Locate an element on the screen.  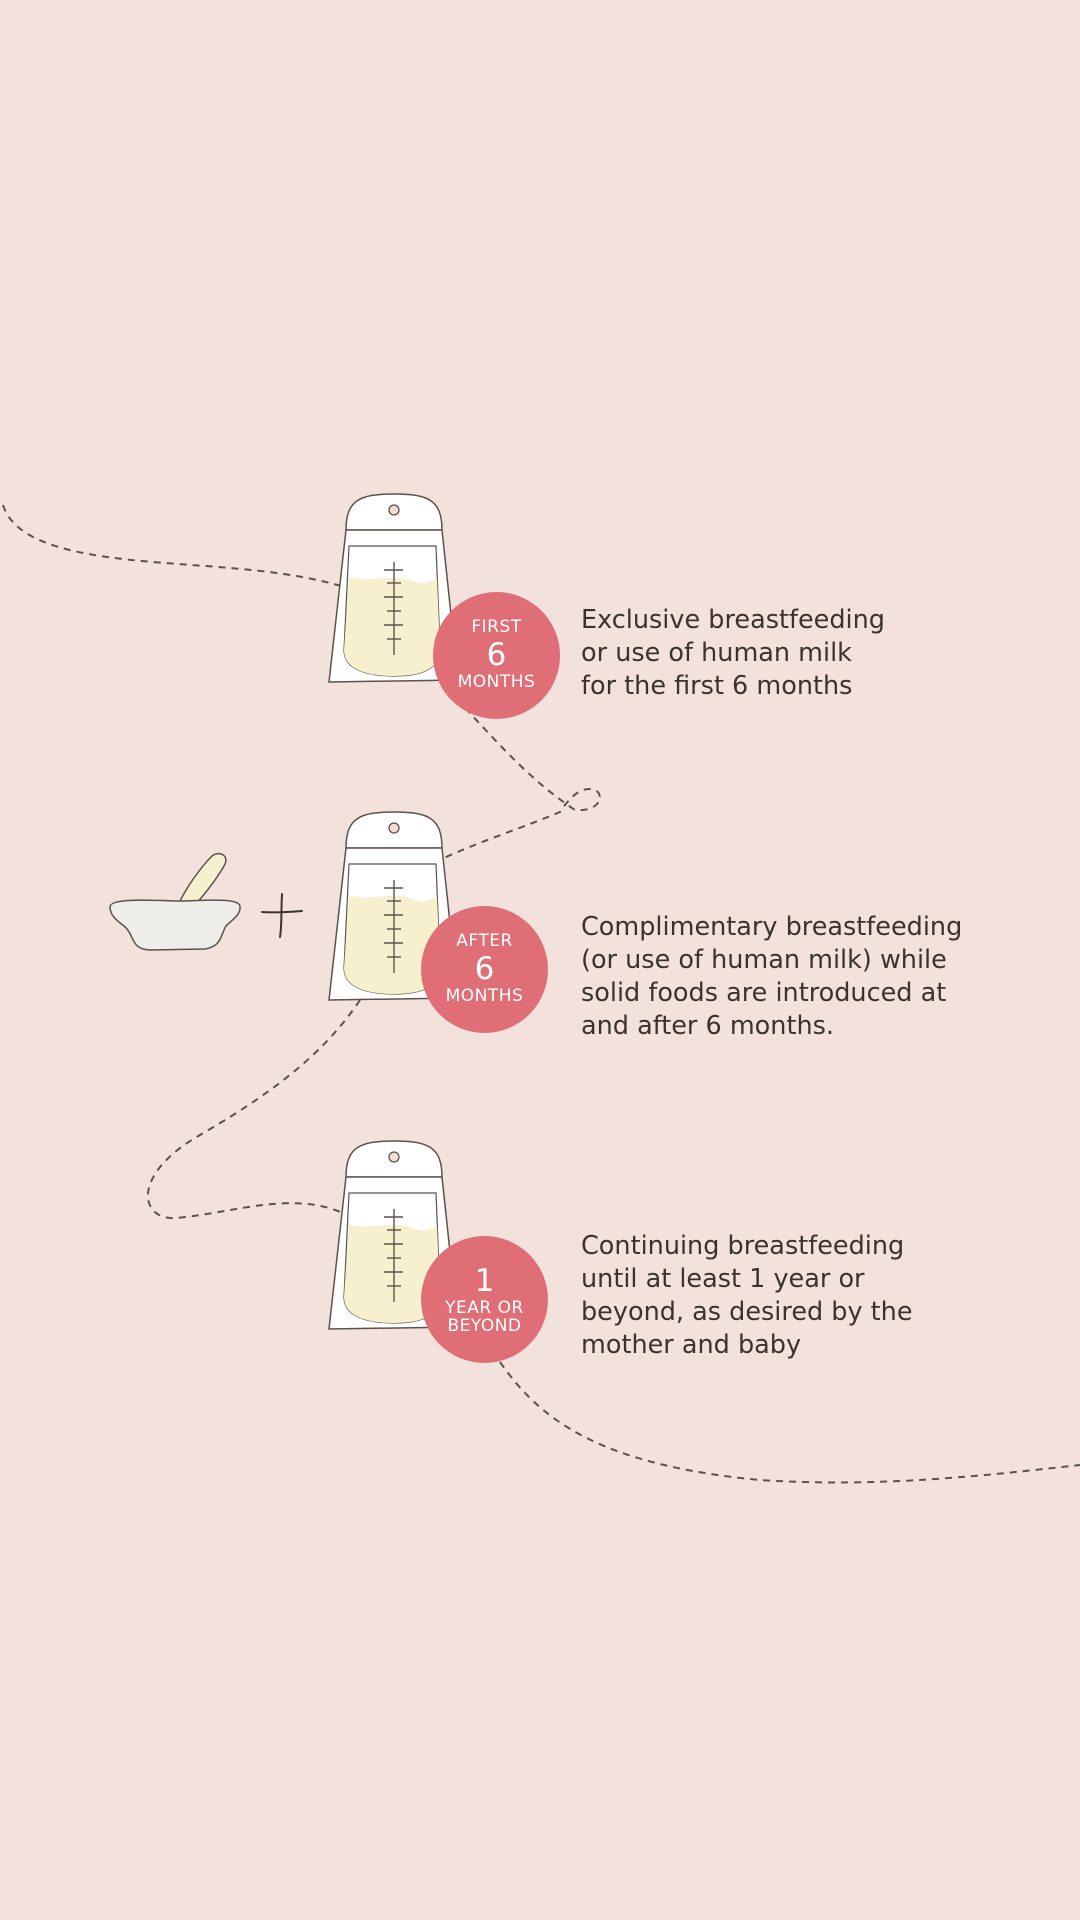
badge-first-6-months: FIRST 6 MONTHS is located at coordinates (496, 655).